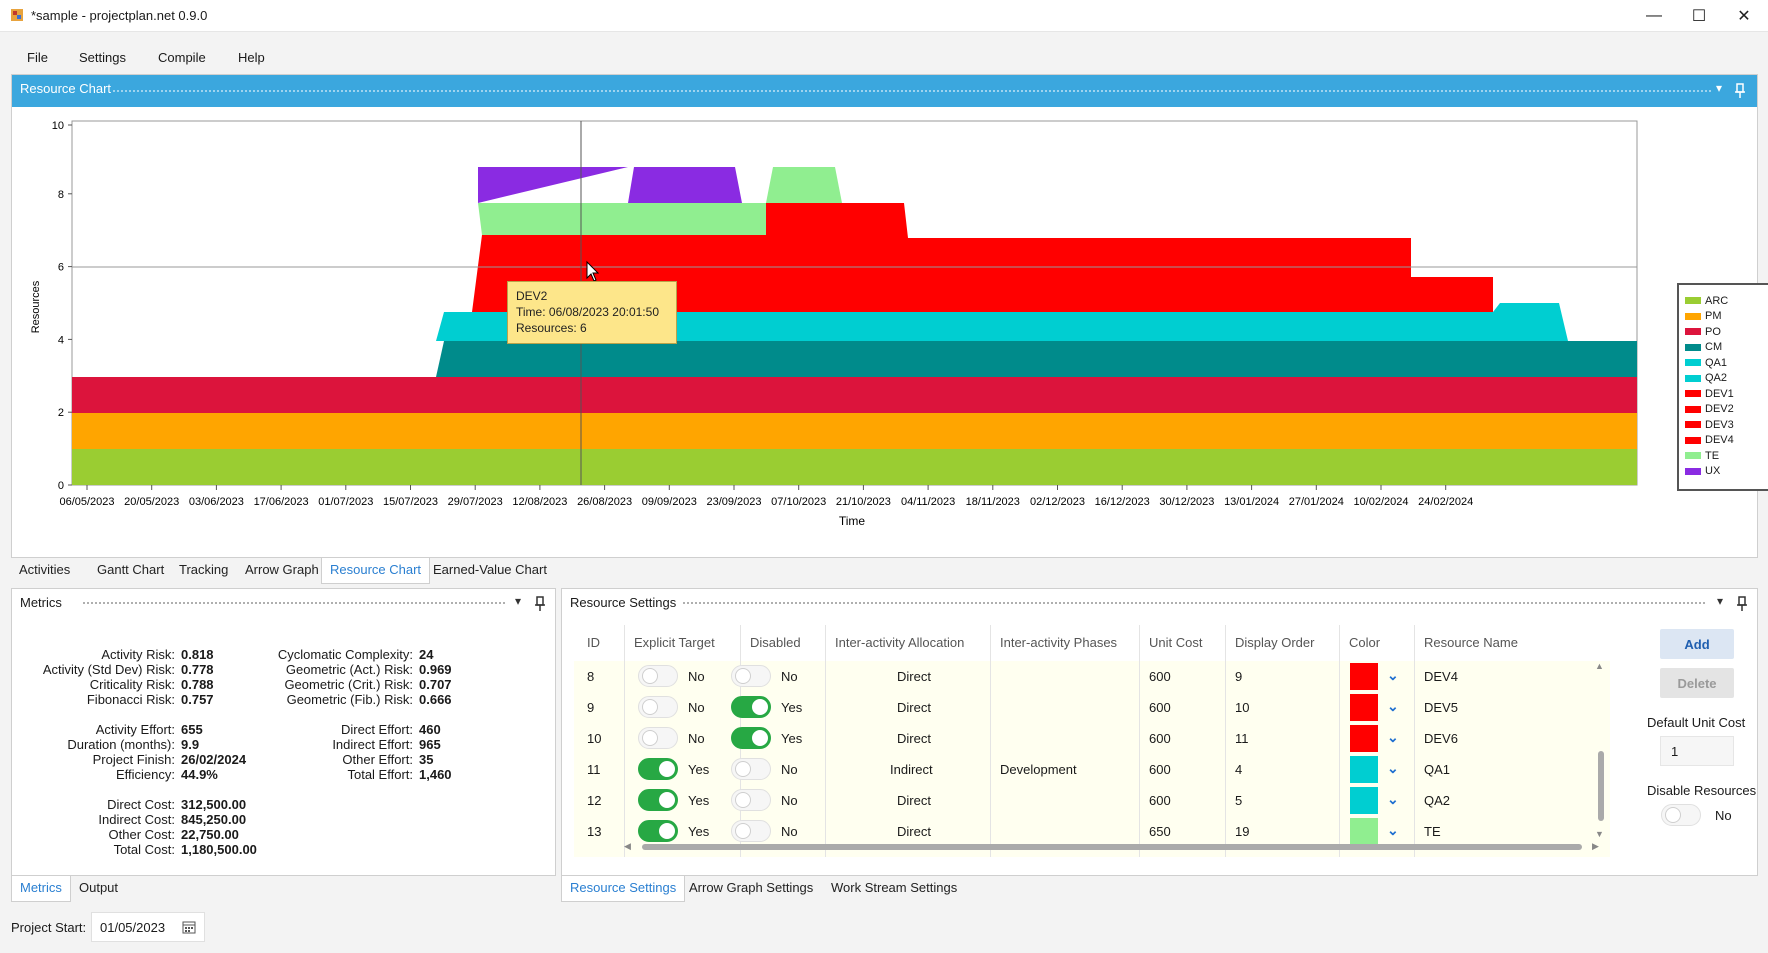 The width and height of the screenshot is (1768, 953). Describe the element at coordinates (1365, 642) in the screenshot. I see `col-color: Color` at that location.